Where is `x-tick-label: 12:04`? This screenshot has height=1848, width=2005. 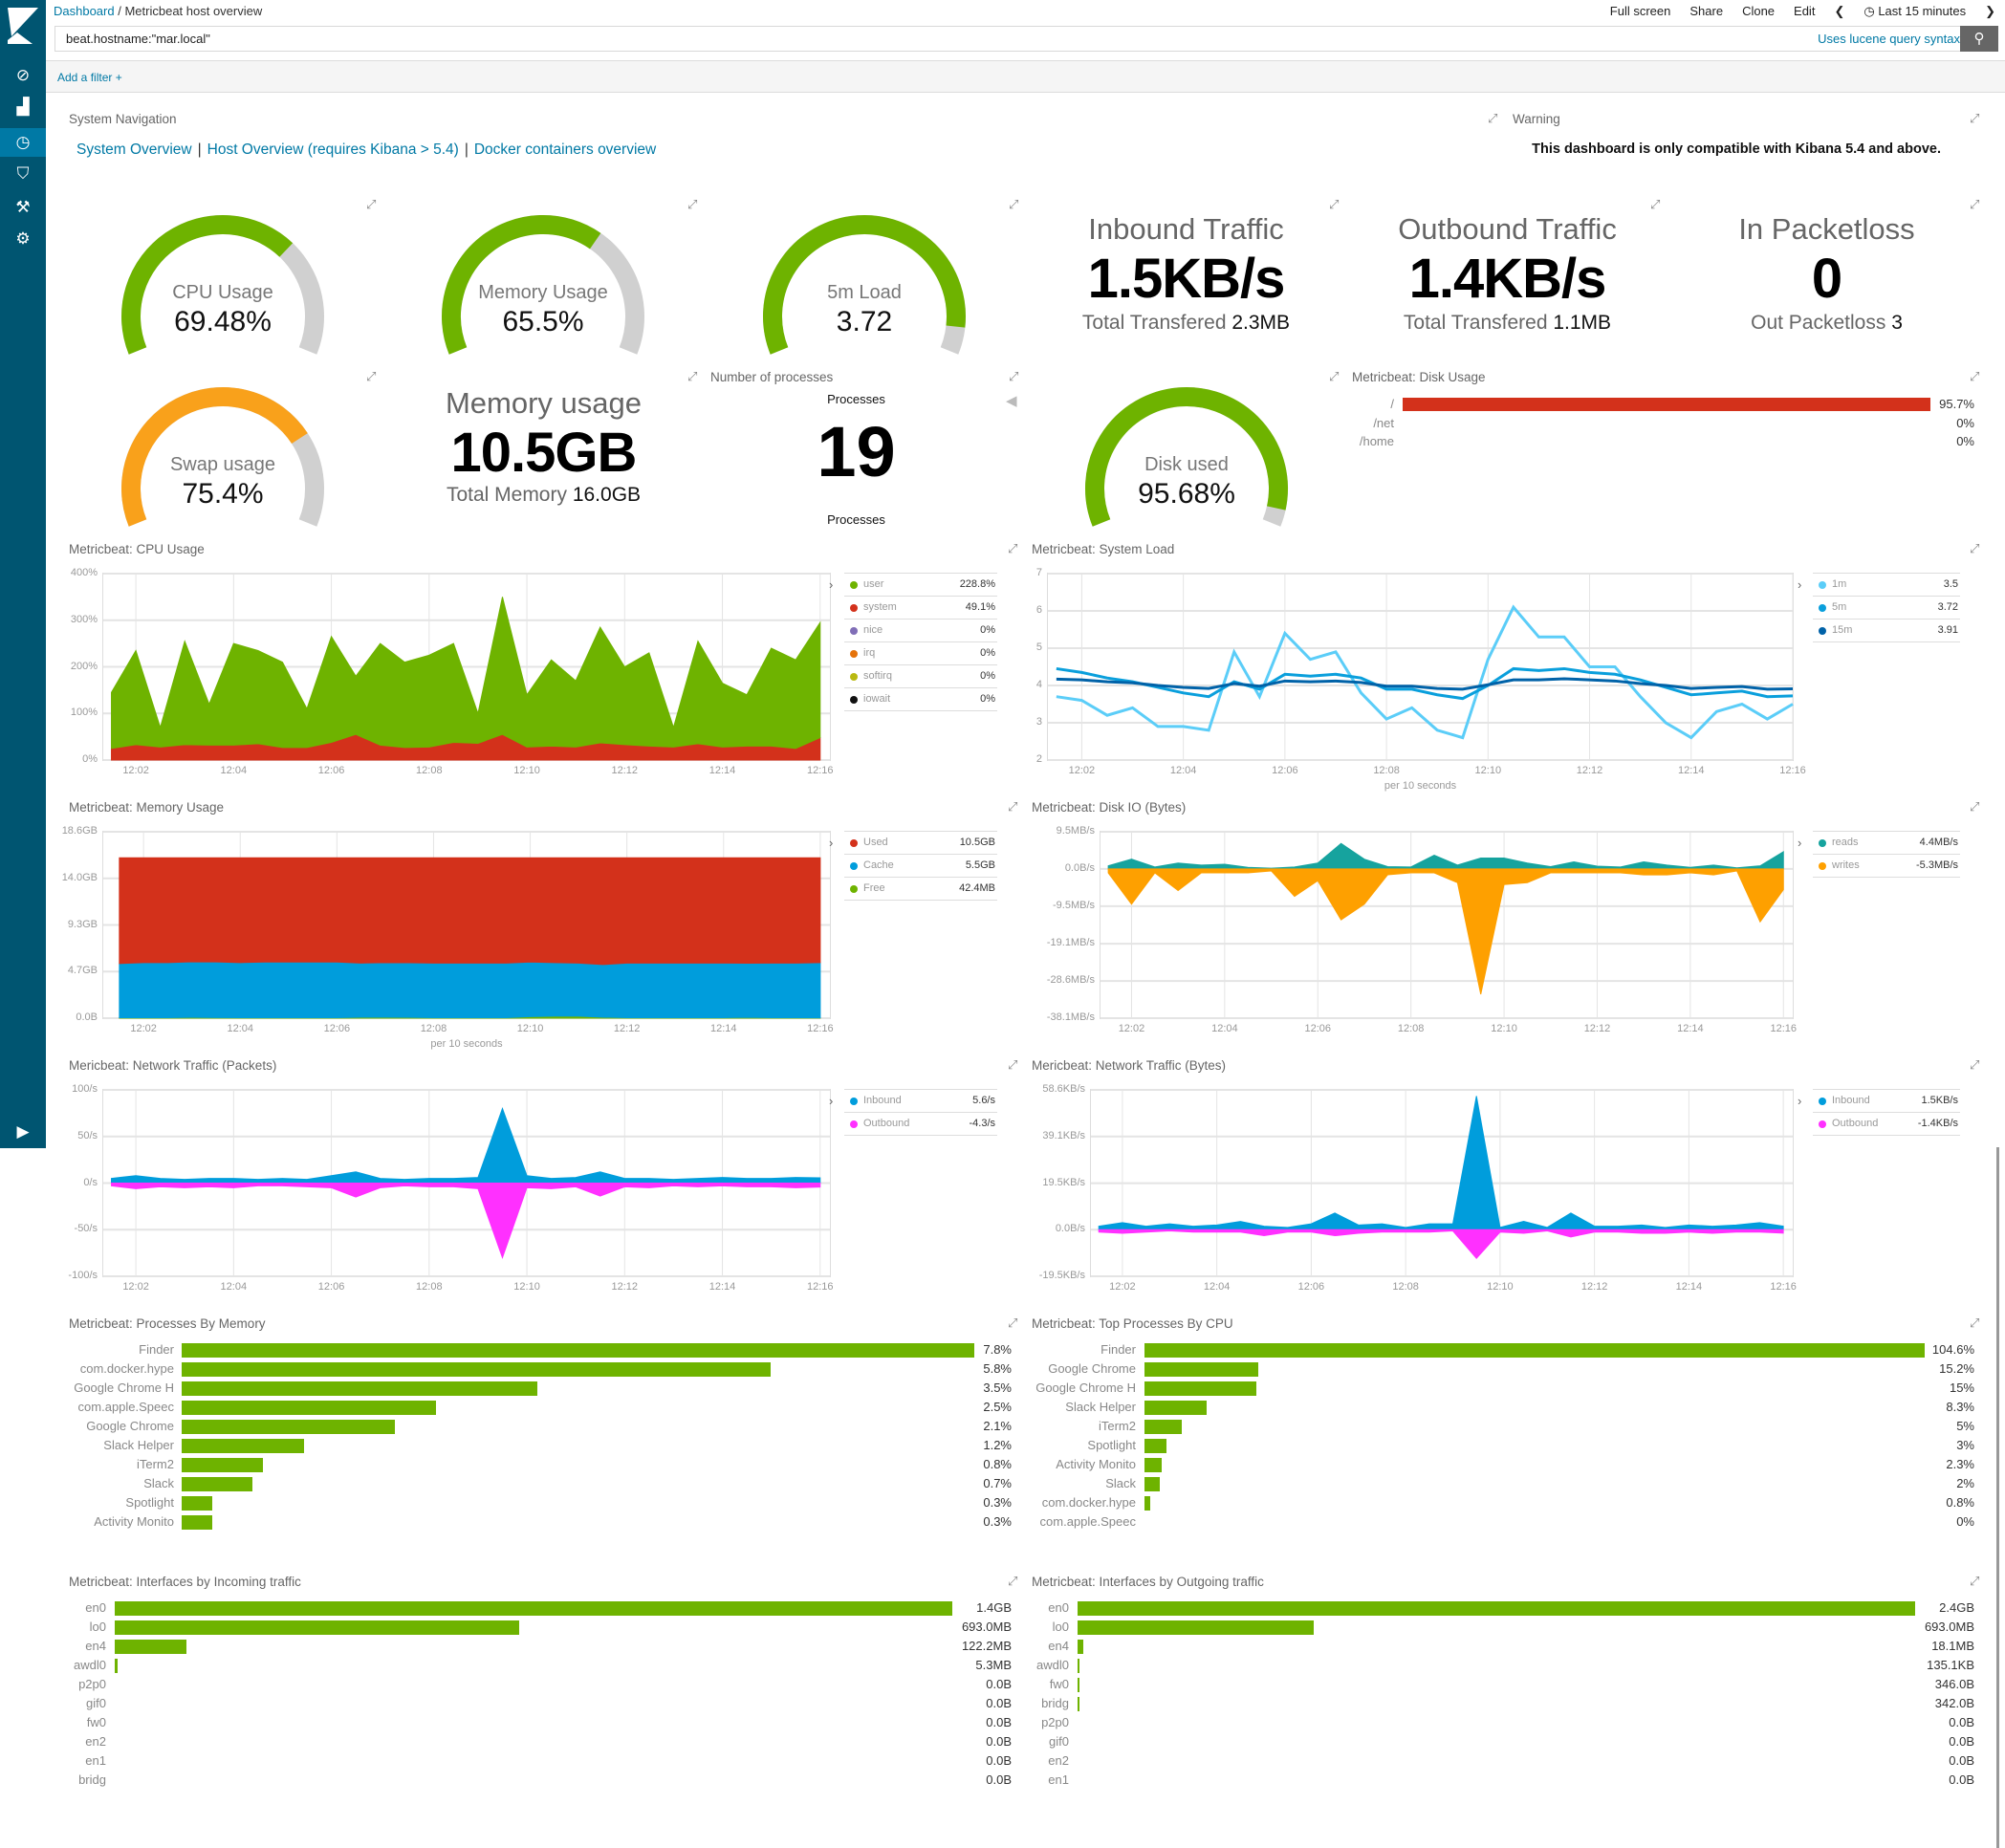
x-tick-label: 12:04 is located at coordinates (1183, 770).